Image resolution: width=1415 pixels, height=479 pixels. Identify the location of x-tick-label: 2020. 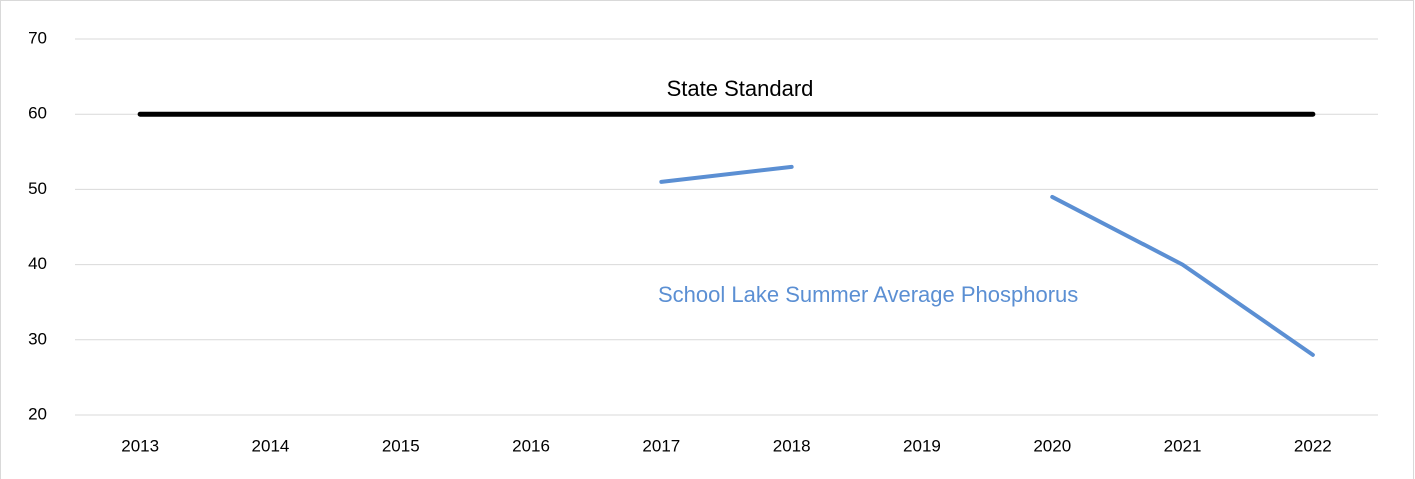
(1052, 445).